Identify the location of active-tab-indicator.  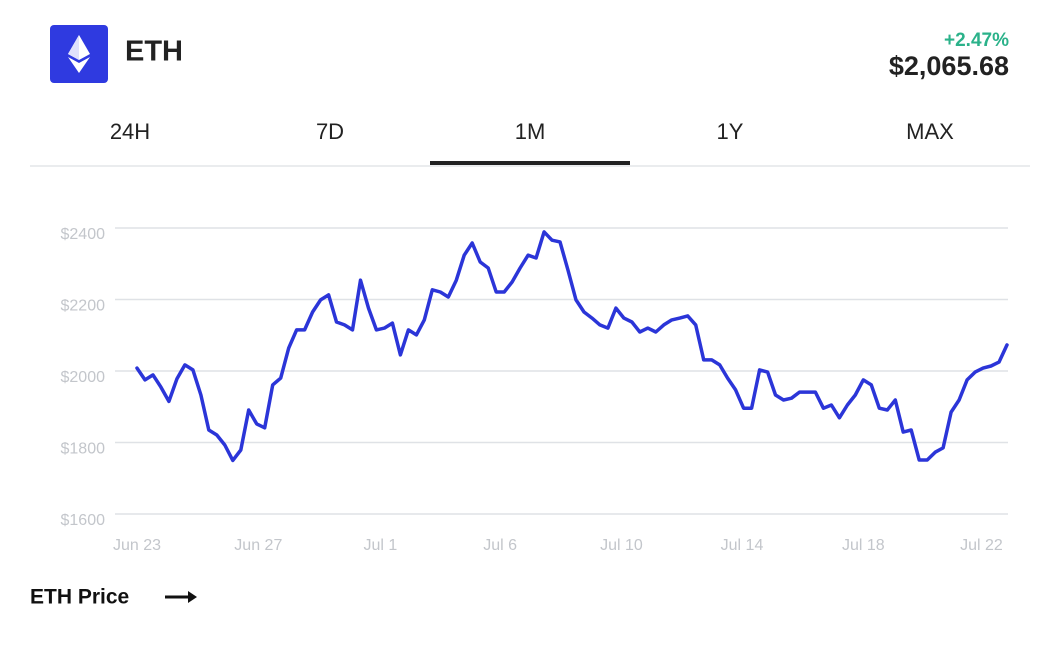
(530, 163).